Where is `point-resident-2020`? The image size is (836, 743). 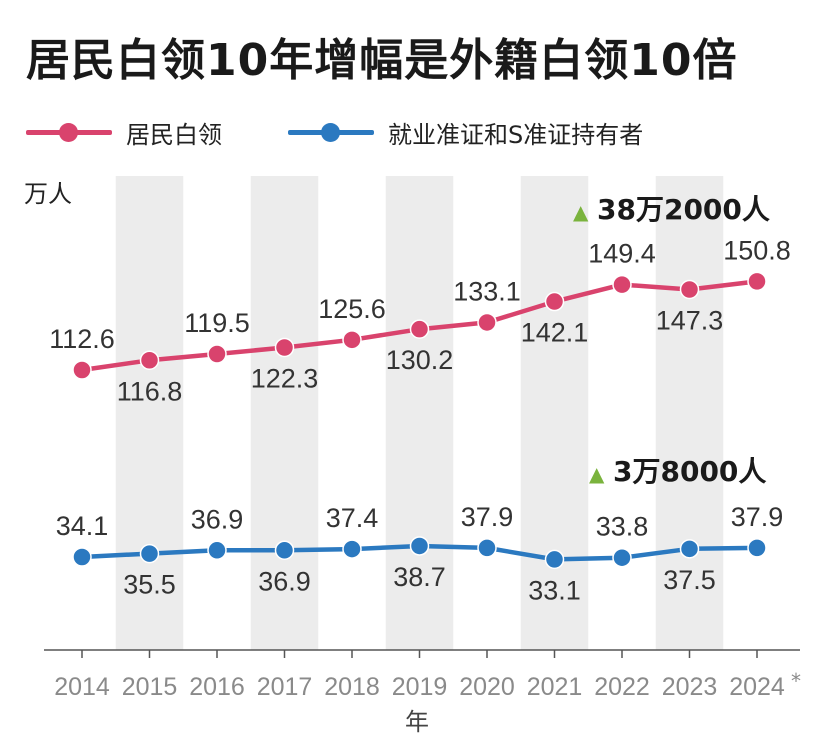
point-resident-2020 is located at coordinates (487, 322).